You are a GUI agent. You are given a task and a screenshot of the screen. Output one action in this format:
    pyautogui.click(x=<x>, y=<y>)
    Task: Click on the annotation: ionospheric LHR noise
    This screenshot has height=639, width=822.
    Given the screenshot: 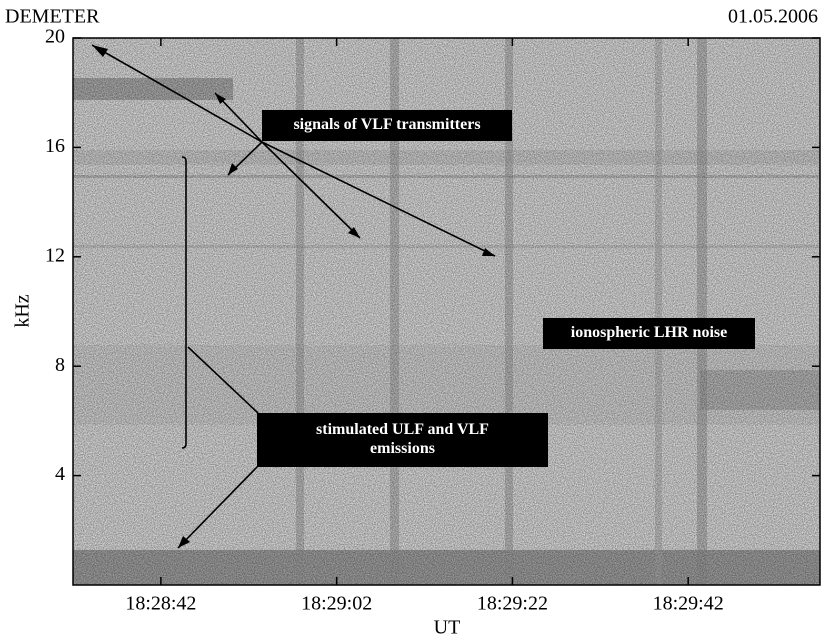 What is the action you would take?
    pyautogui.click(x=649, y=333)
    